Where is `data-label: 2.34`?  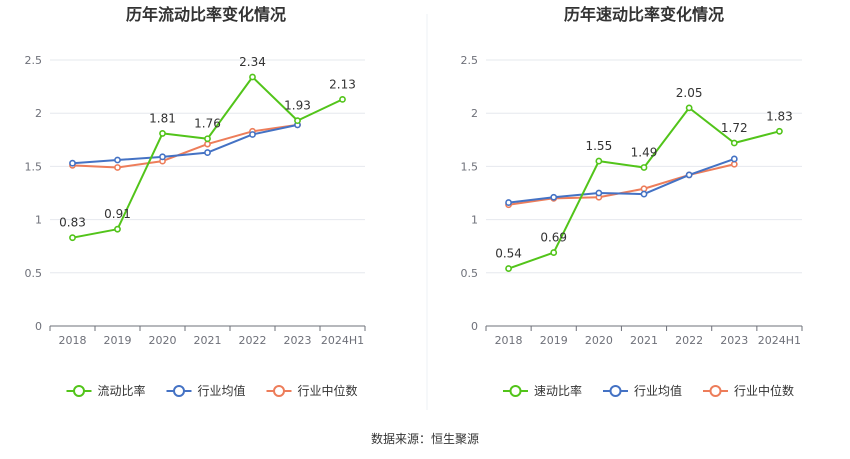
data-label: 2.34 is located at coordinates (252, 62).